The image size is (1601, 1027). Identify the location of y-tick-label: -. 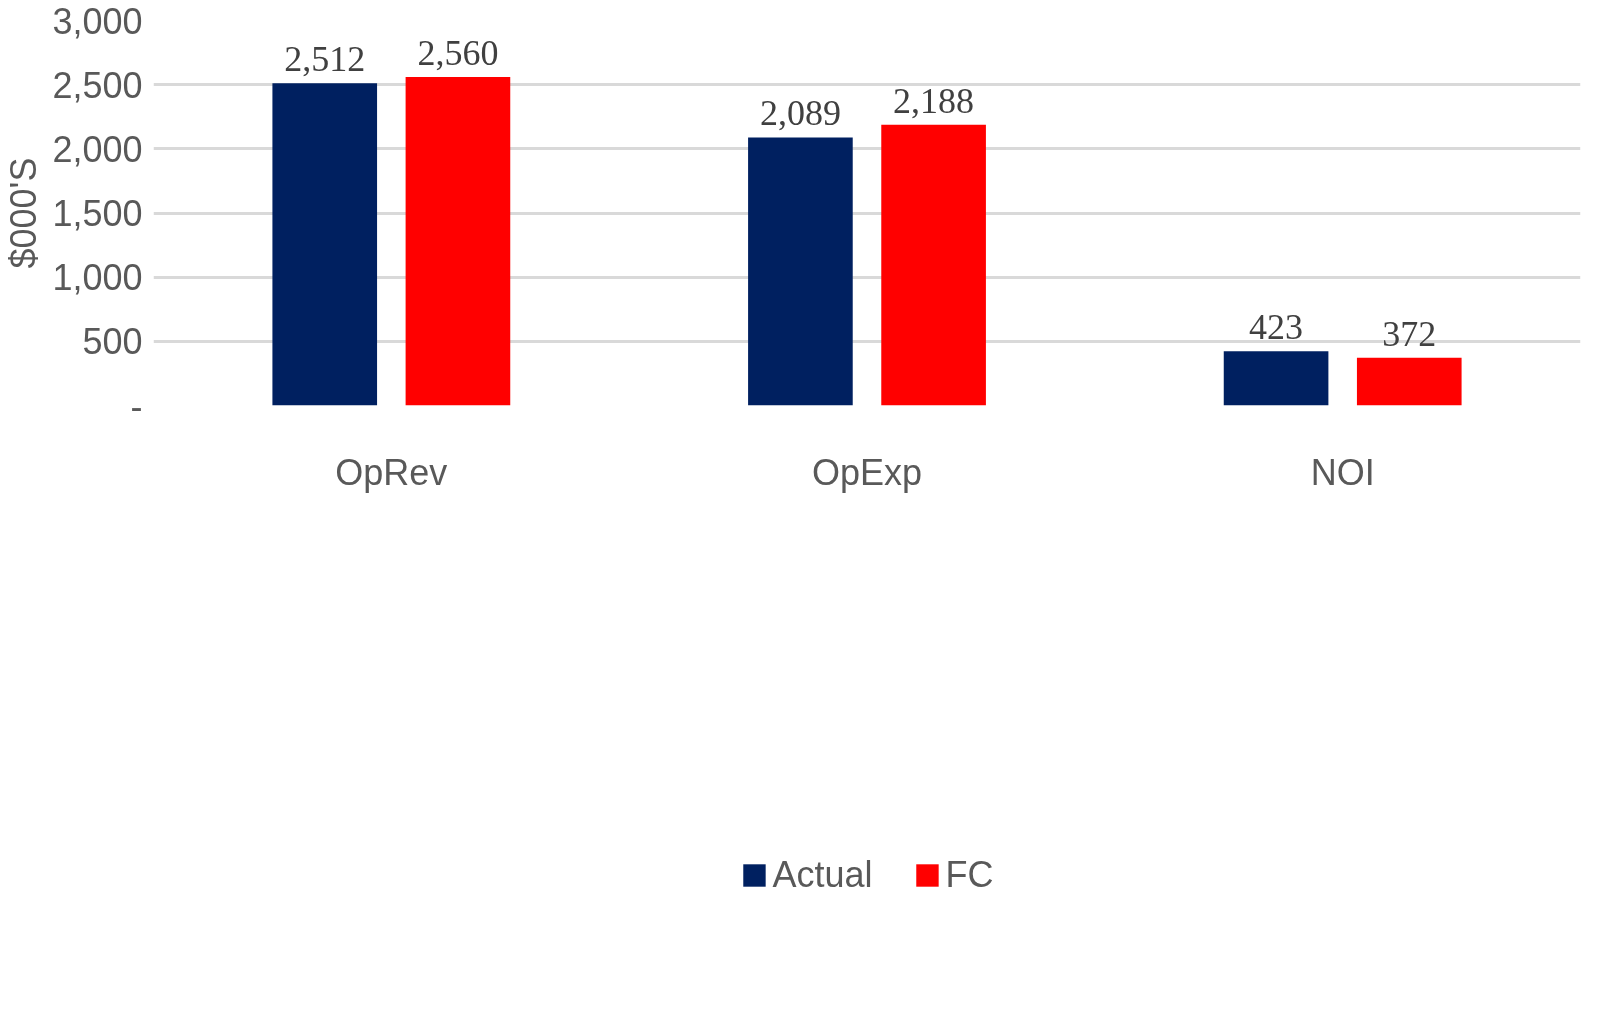
(136, 406).